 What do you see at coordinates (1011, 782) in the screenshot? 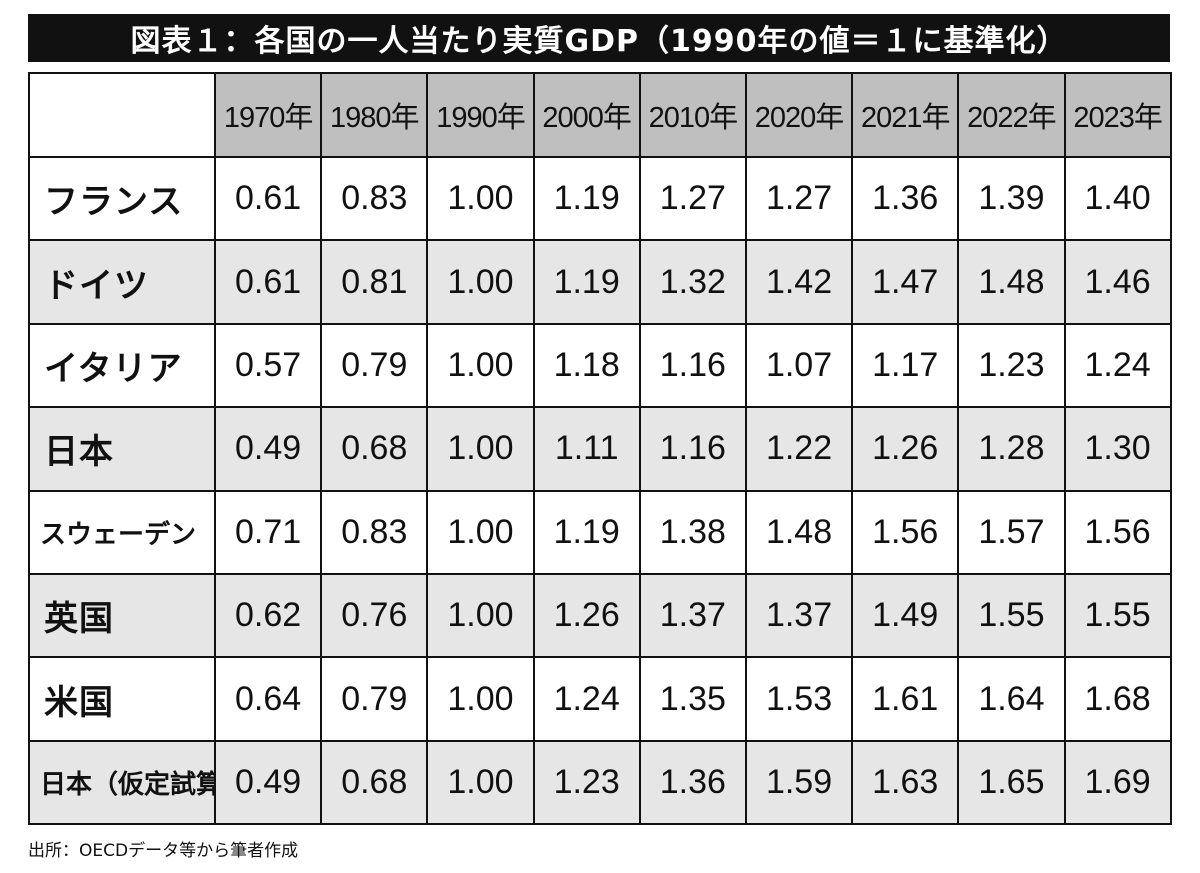
I see `table-cell: 1.65` at bounding box center [1011, 782].